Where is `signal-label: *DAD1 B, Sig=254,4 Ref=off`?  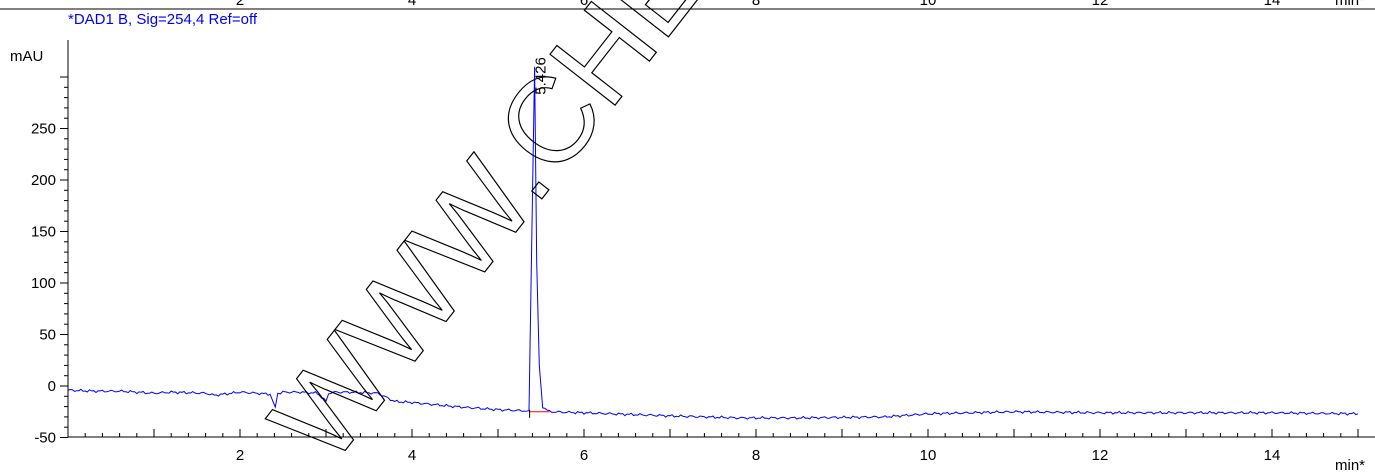 signal-label: *DAD1 B, Sig=254,4 Ref=off is located at coordinates (163, 19).